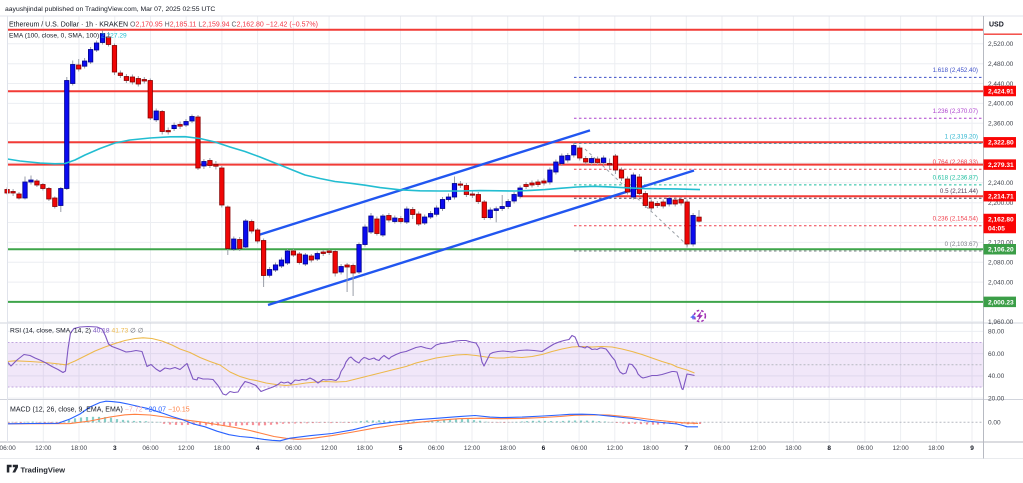  What do you see at coordinates (1001, 302) in the screenshot?
I see `svg-text: 2,000.23` at bounding box center [1001, 302].